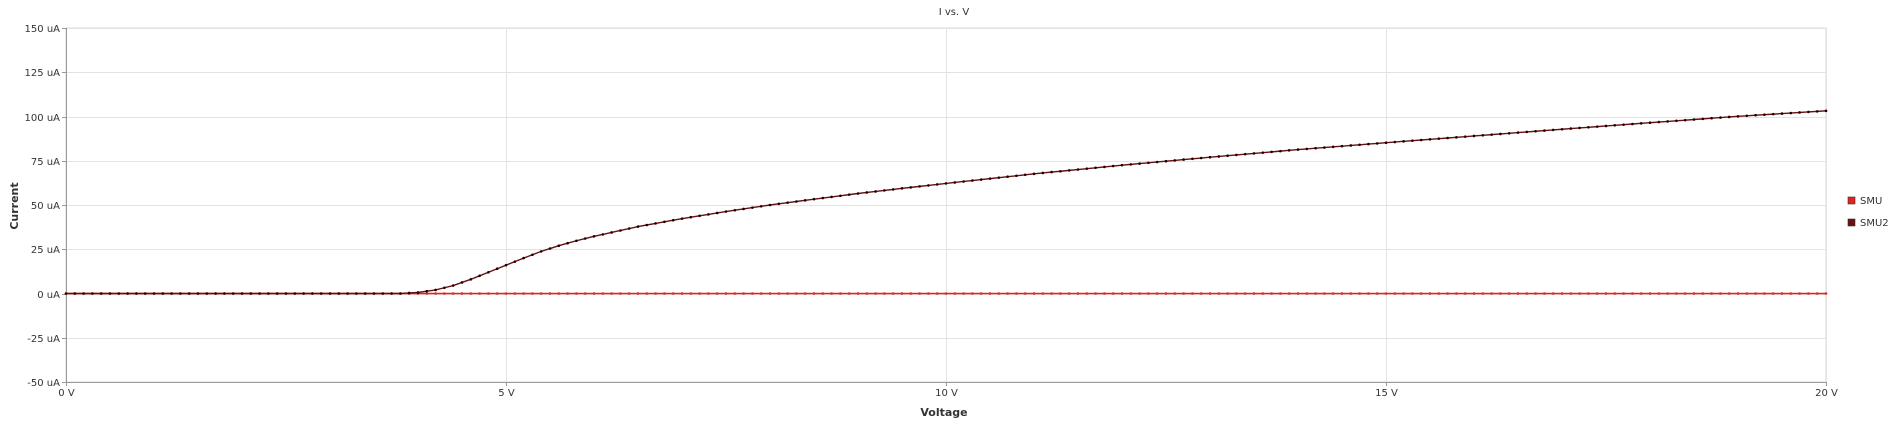 The width and height of the screenshot is (1902, 424). I want to click on y-tick-label: -50 uA, so click(43, 383).